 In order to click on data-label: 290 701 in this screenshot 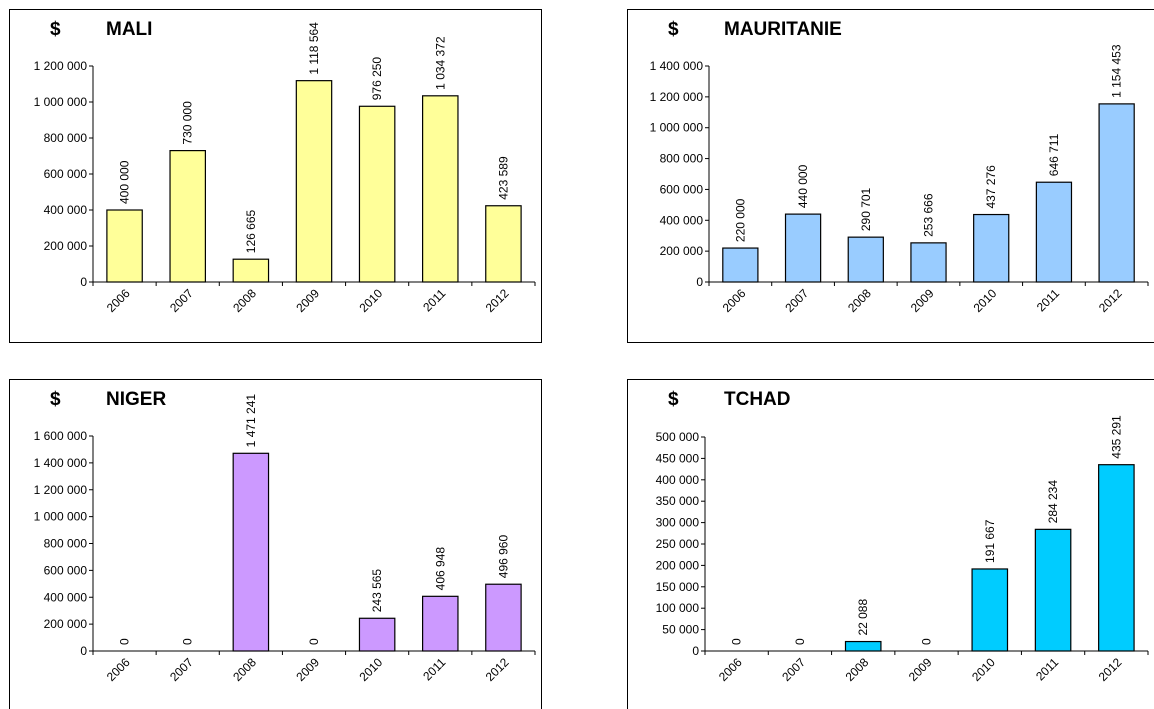, I will do `click(866, 209)`.